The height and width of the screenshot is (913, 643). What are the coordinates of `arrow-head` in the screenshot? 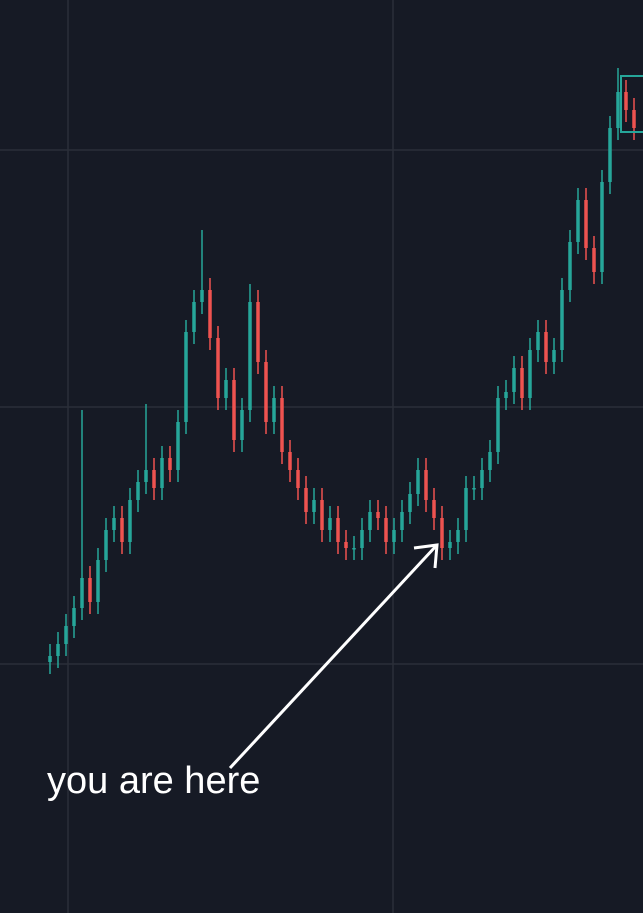 It's located at (426, 556).